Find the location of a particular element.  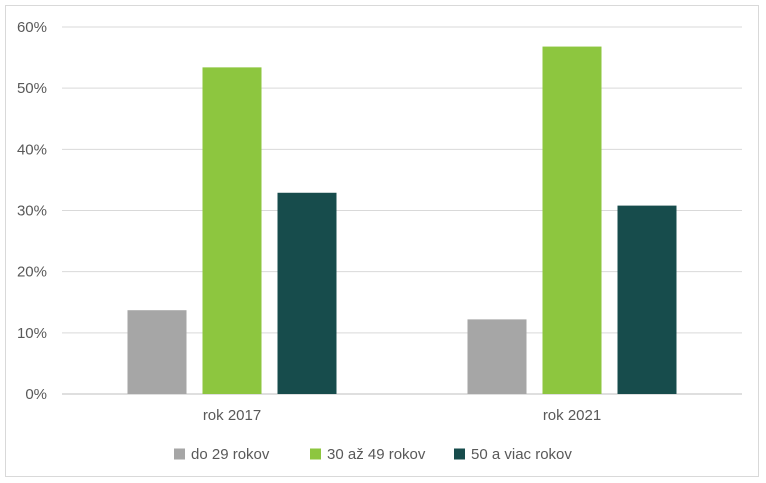

y-tick-label: 30% is located at coordinates (32, 211).